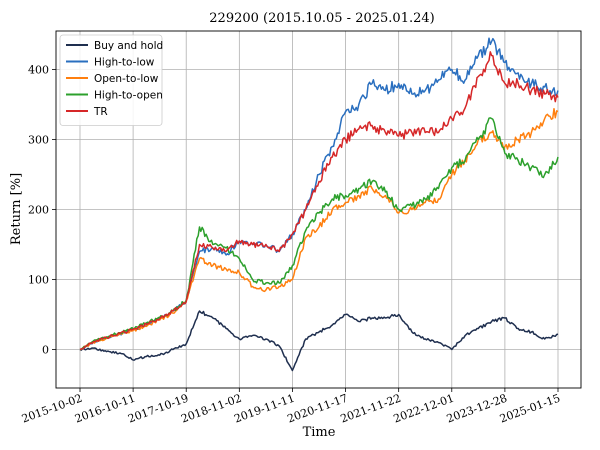  I want to click on y-tick-label: 200, so click(38, 210).